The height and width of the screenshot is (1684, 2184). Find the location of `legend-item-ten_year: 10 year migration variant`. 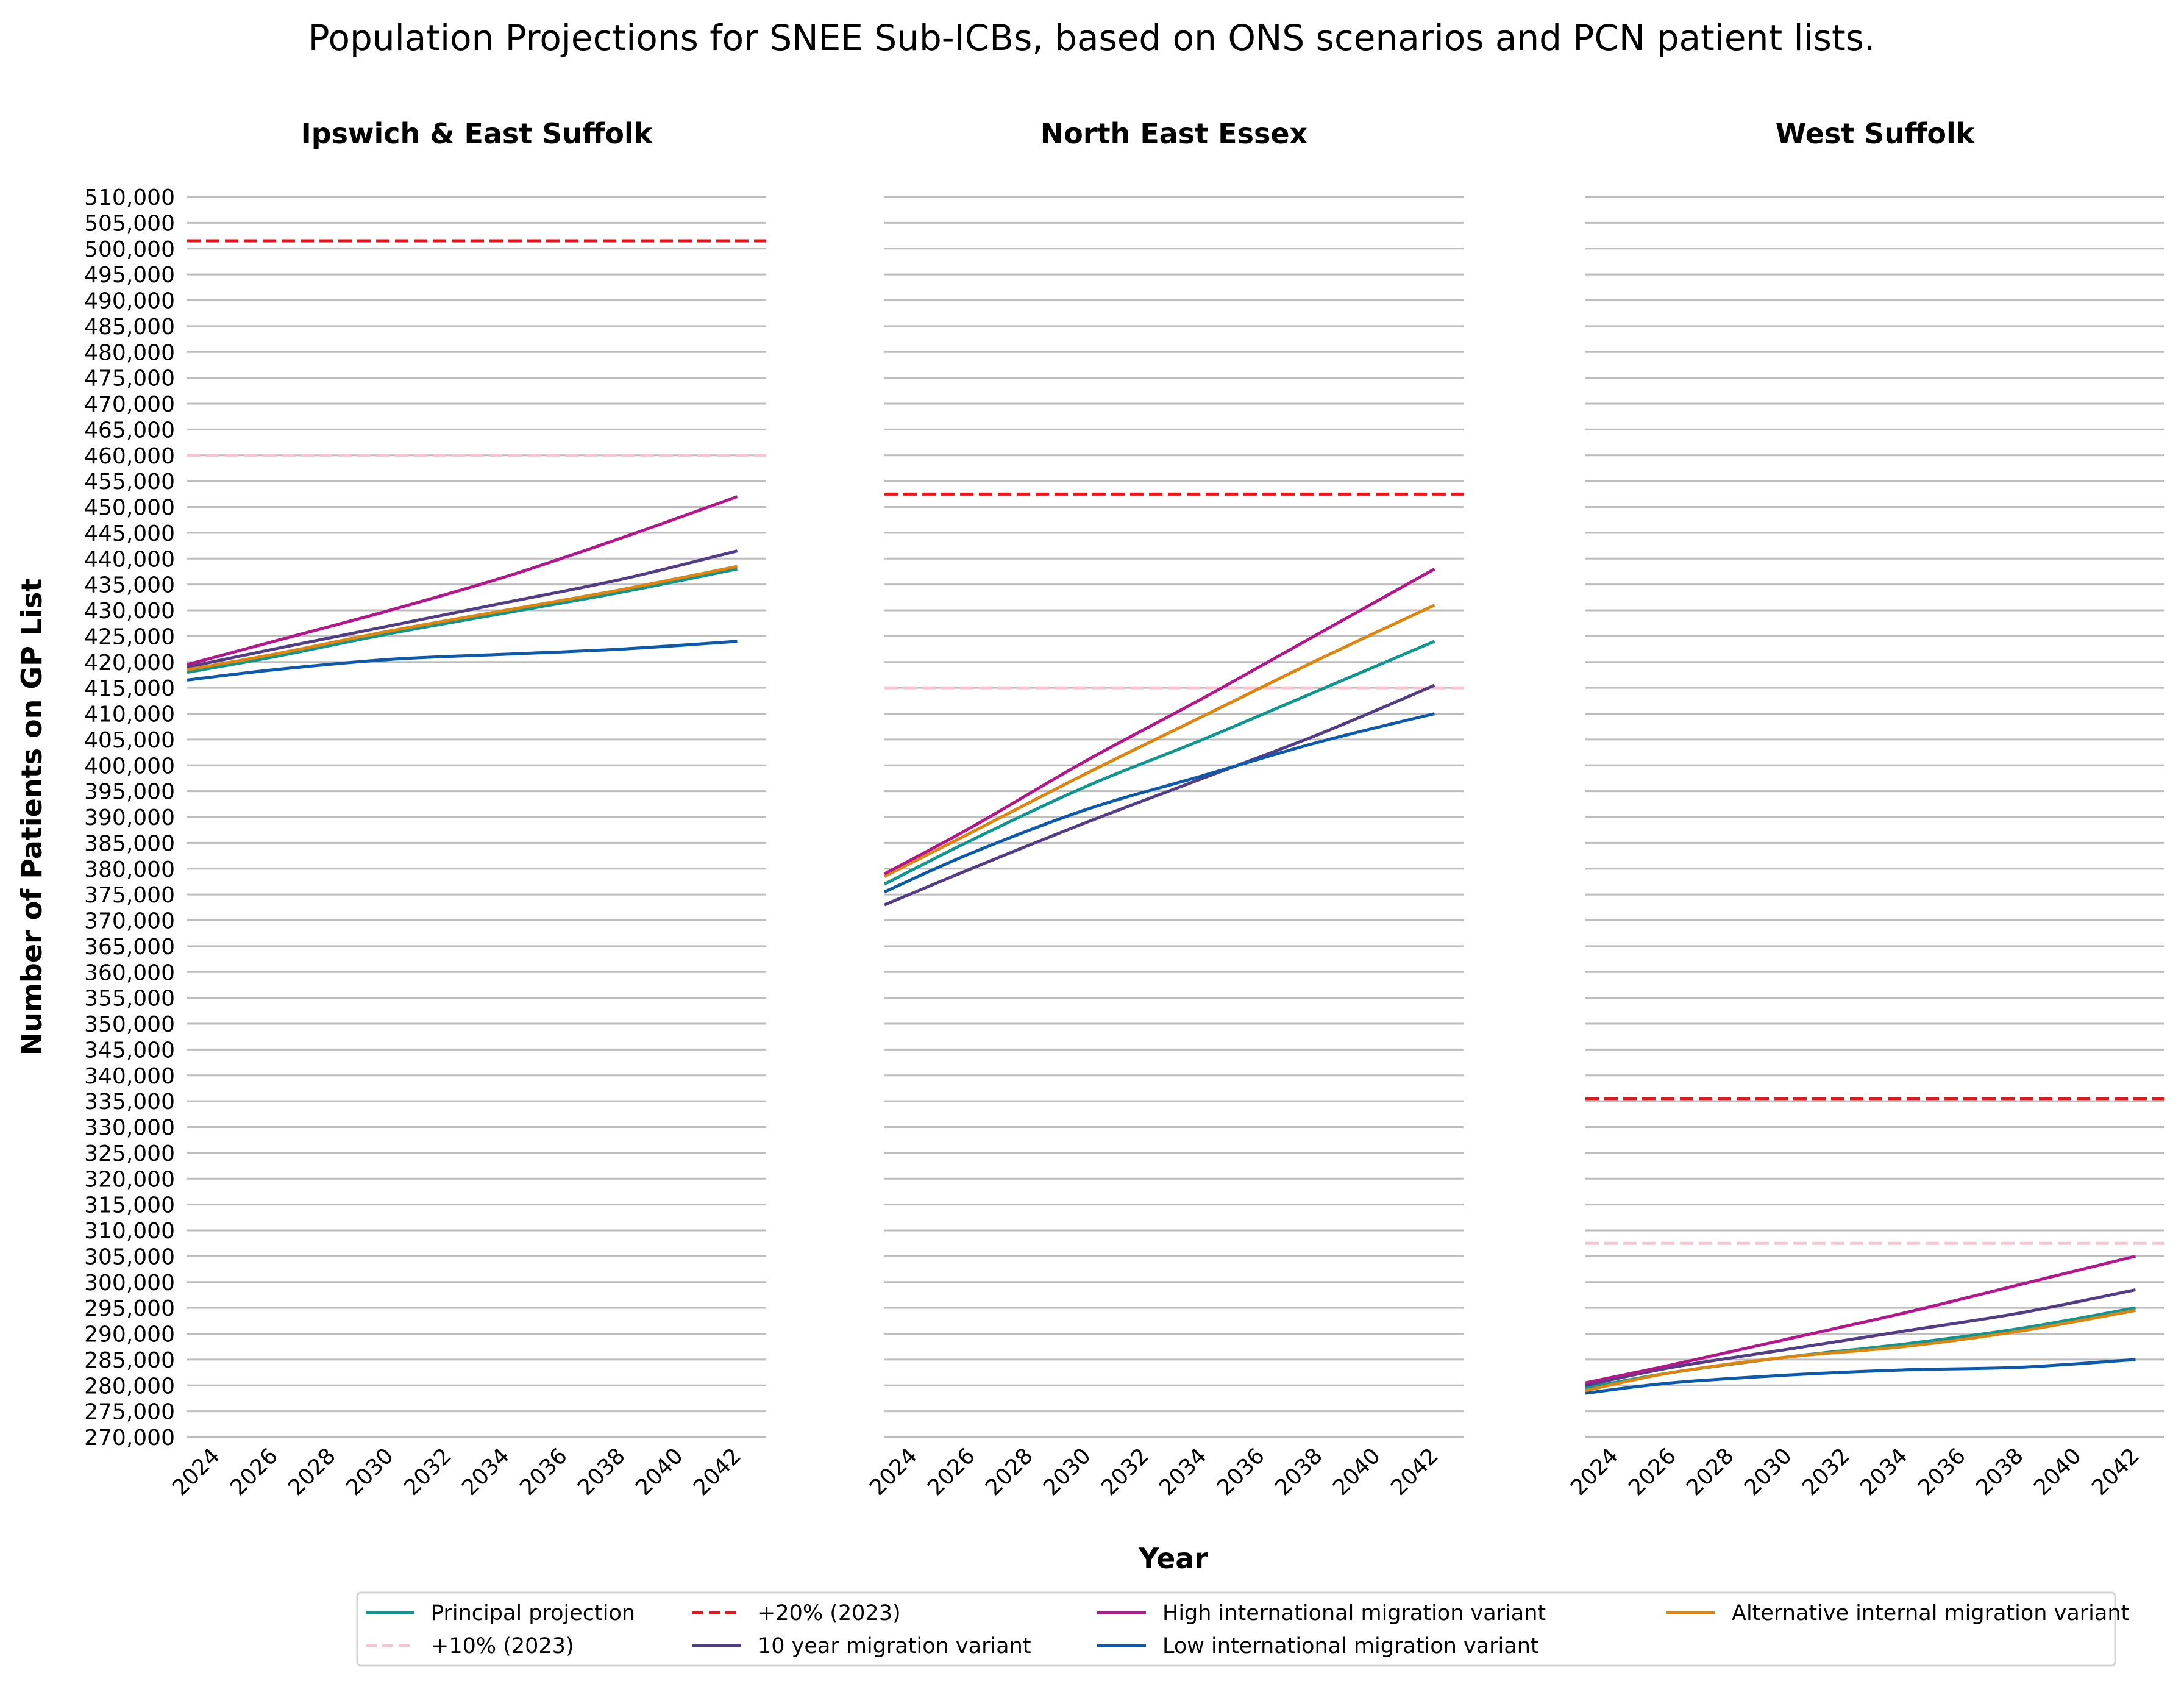

legend-item-ten_year: 10 year migration variant is located at coordinates (861, 1646).